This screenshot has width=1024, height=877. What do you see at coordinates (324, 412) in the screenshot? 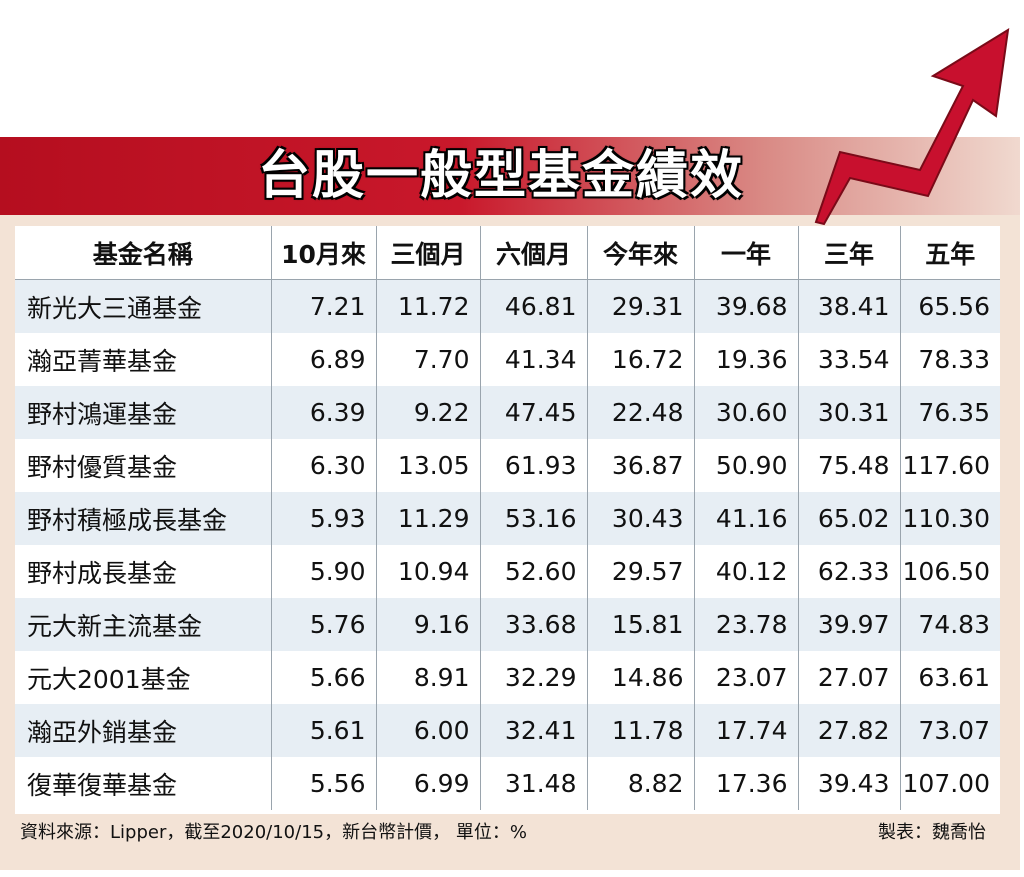
I see `value-cell: 6.39` at bounding box center [324, 412].